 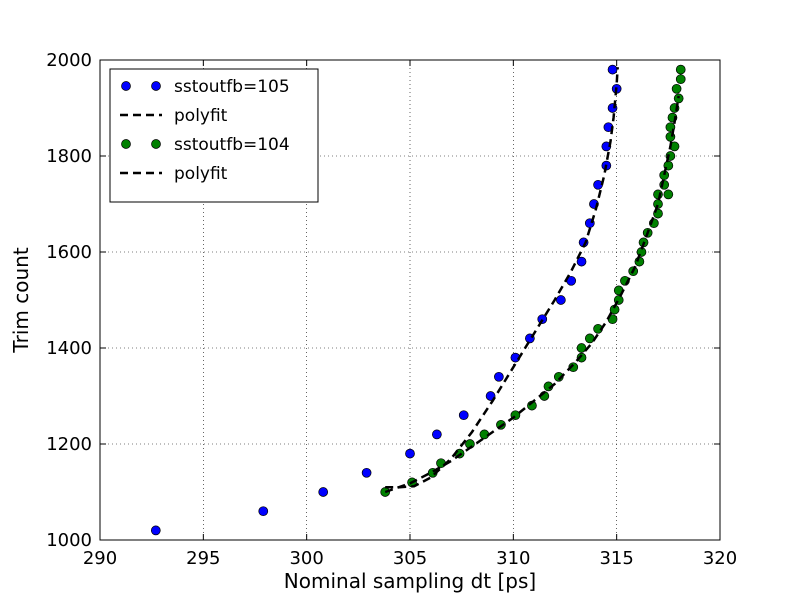 I want to click on legend-label: sstoutfb=105, so click(x=232, y=87).